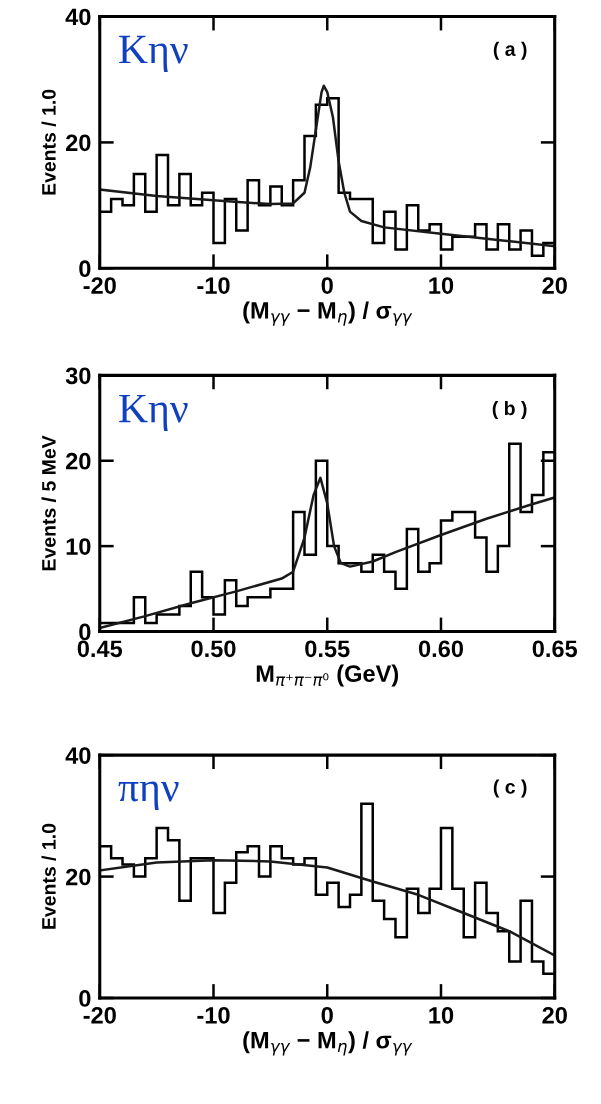  I want to click on y-tick-label: 10, so click(78, 546).